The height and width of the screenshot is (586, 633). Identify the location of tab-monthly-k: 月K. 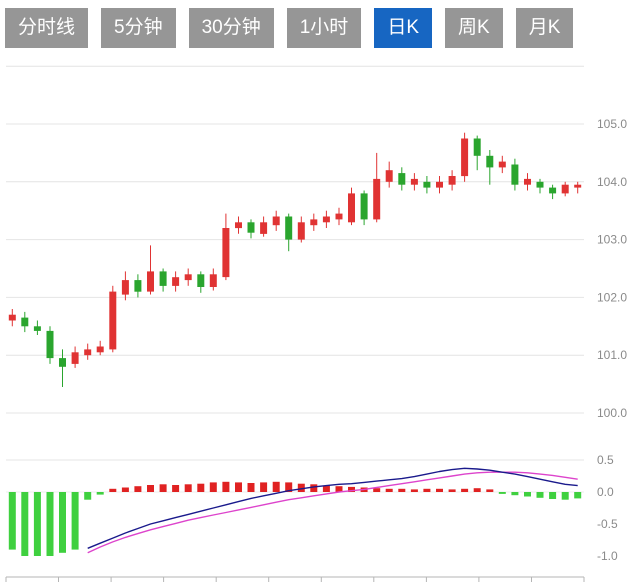
(544, 28).